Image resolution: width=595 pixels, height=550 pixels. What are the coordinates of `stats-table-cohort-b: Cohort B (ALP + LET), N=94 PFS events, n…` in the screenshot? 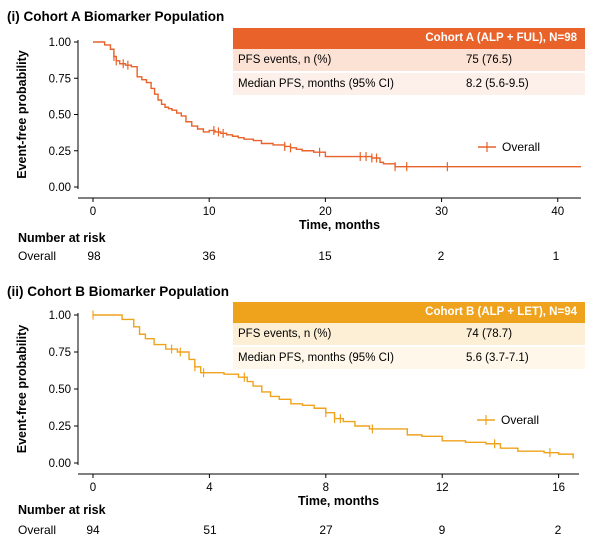 It's located at (409, 335).